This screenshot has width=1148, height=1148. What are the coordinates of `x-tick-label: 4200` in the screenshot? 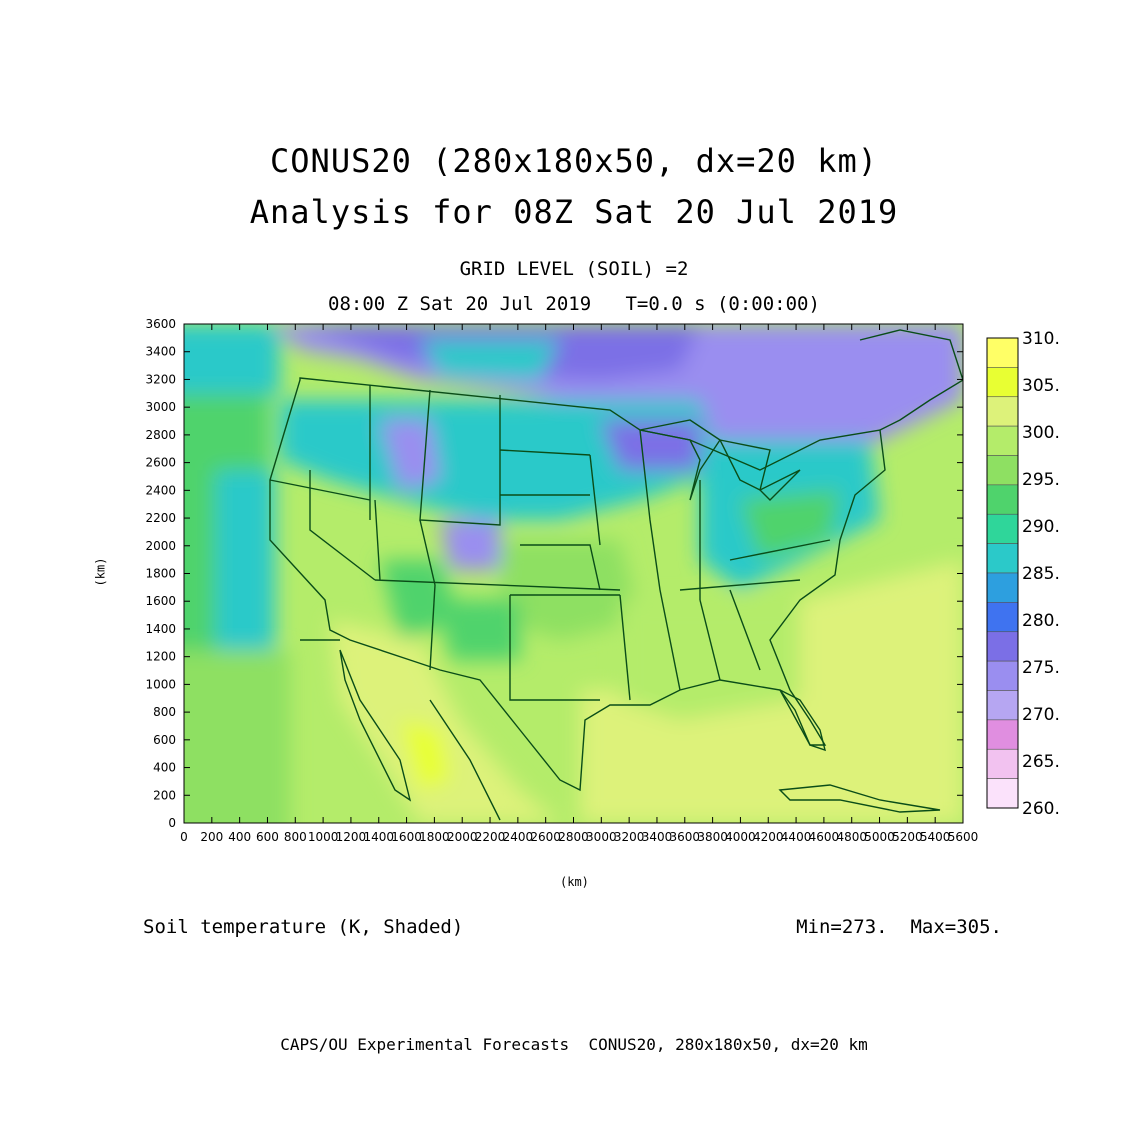 It's located at (768, 837).